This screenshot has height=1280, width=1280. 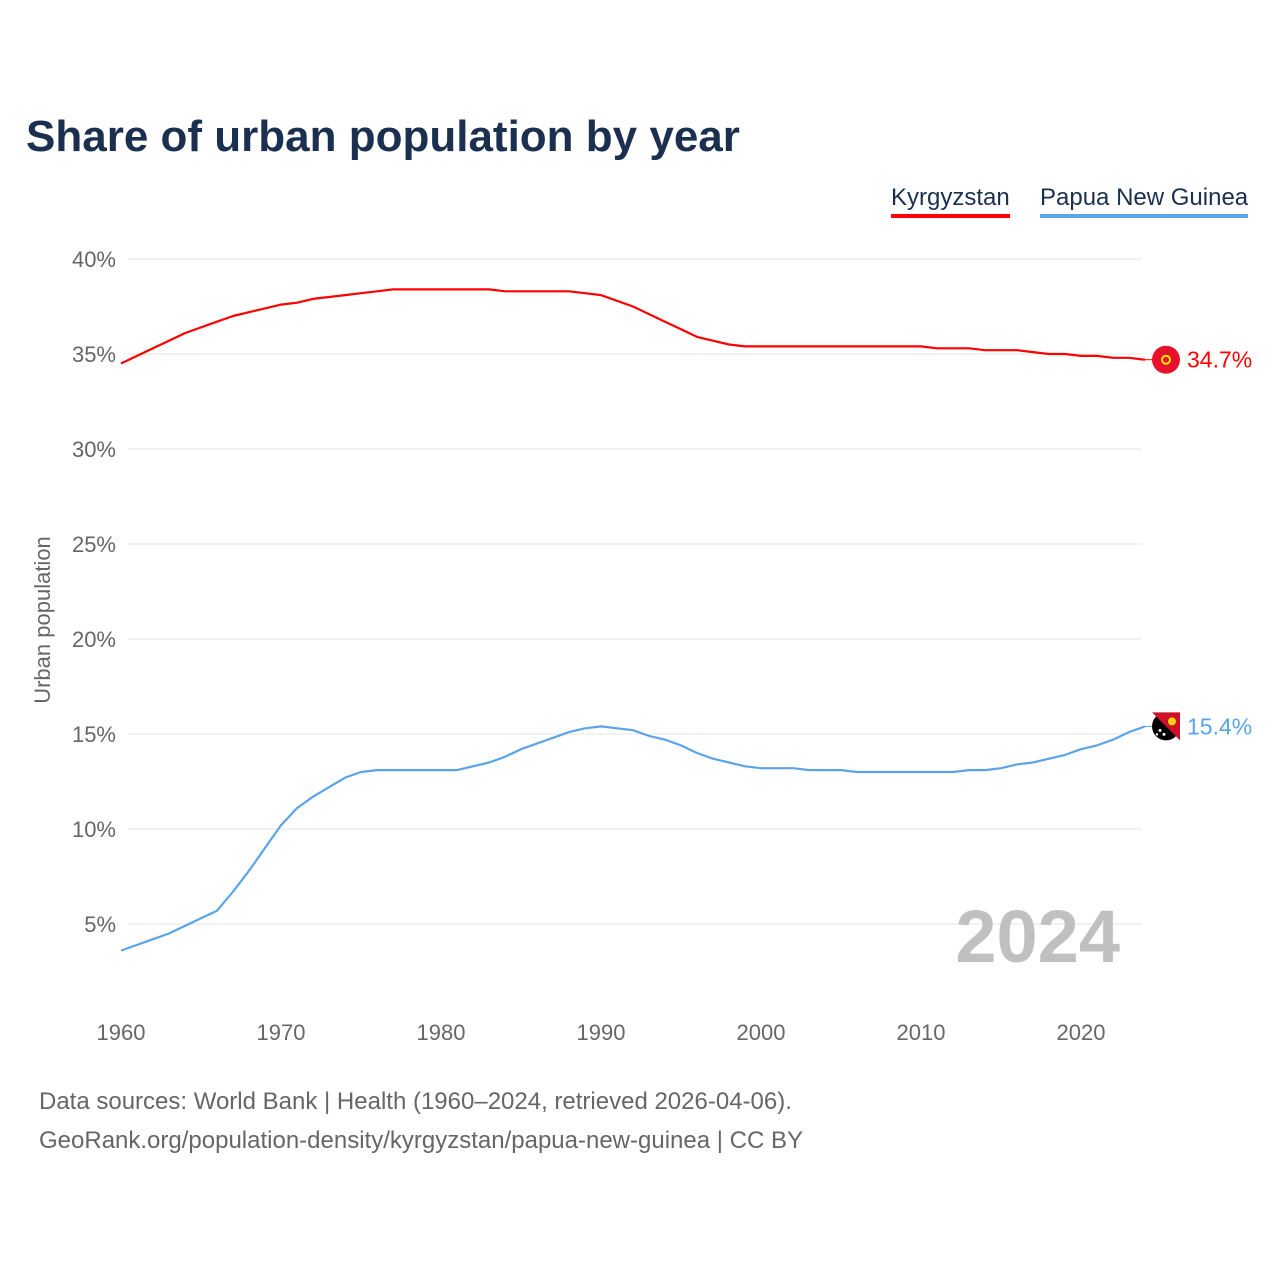 I want to click on x-tick-label: 1980, so click(x=441, y=1032).